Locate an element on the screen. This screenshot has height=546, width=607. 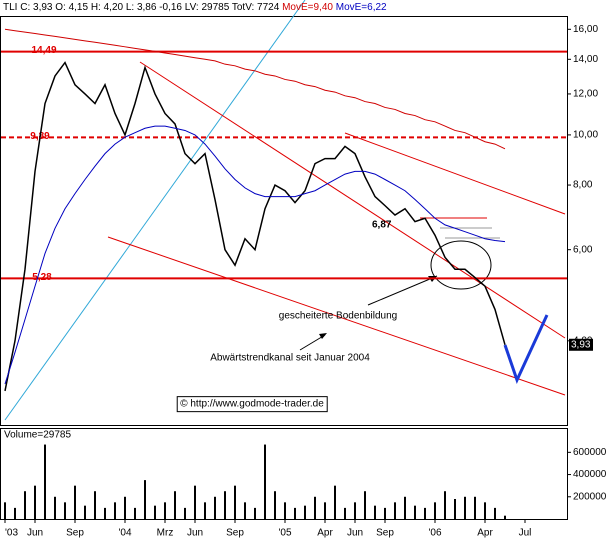
x-tick-label: Mrz is located at coordinates (165, 533).